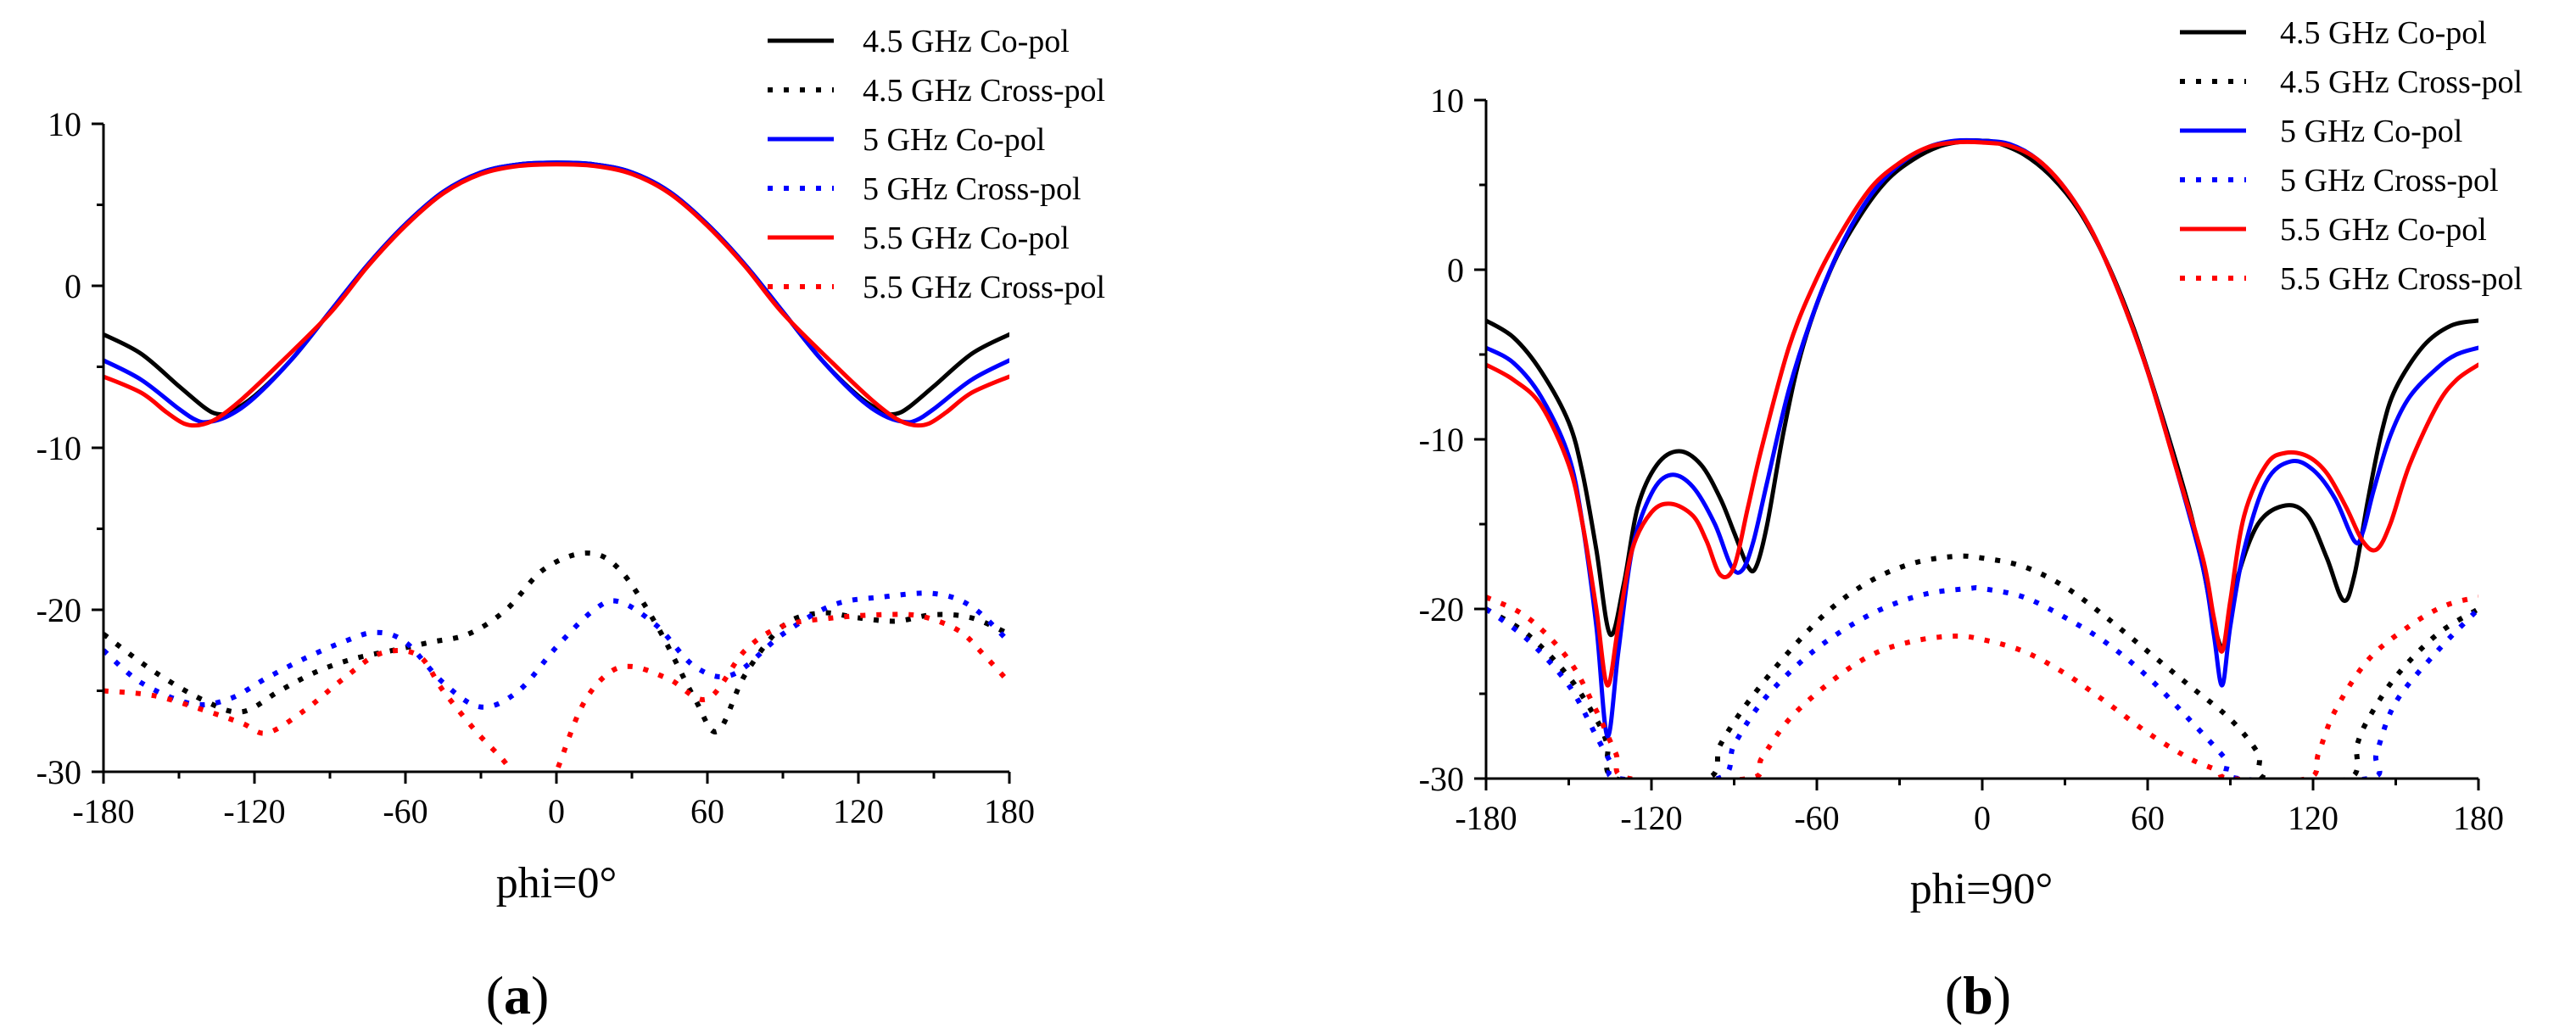 The width and height of the screenshot is (2576, 1033). I want to click on panel-label-b-letter: b, so click(1978, 995).